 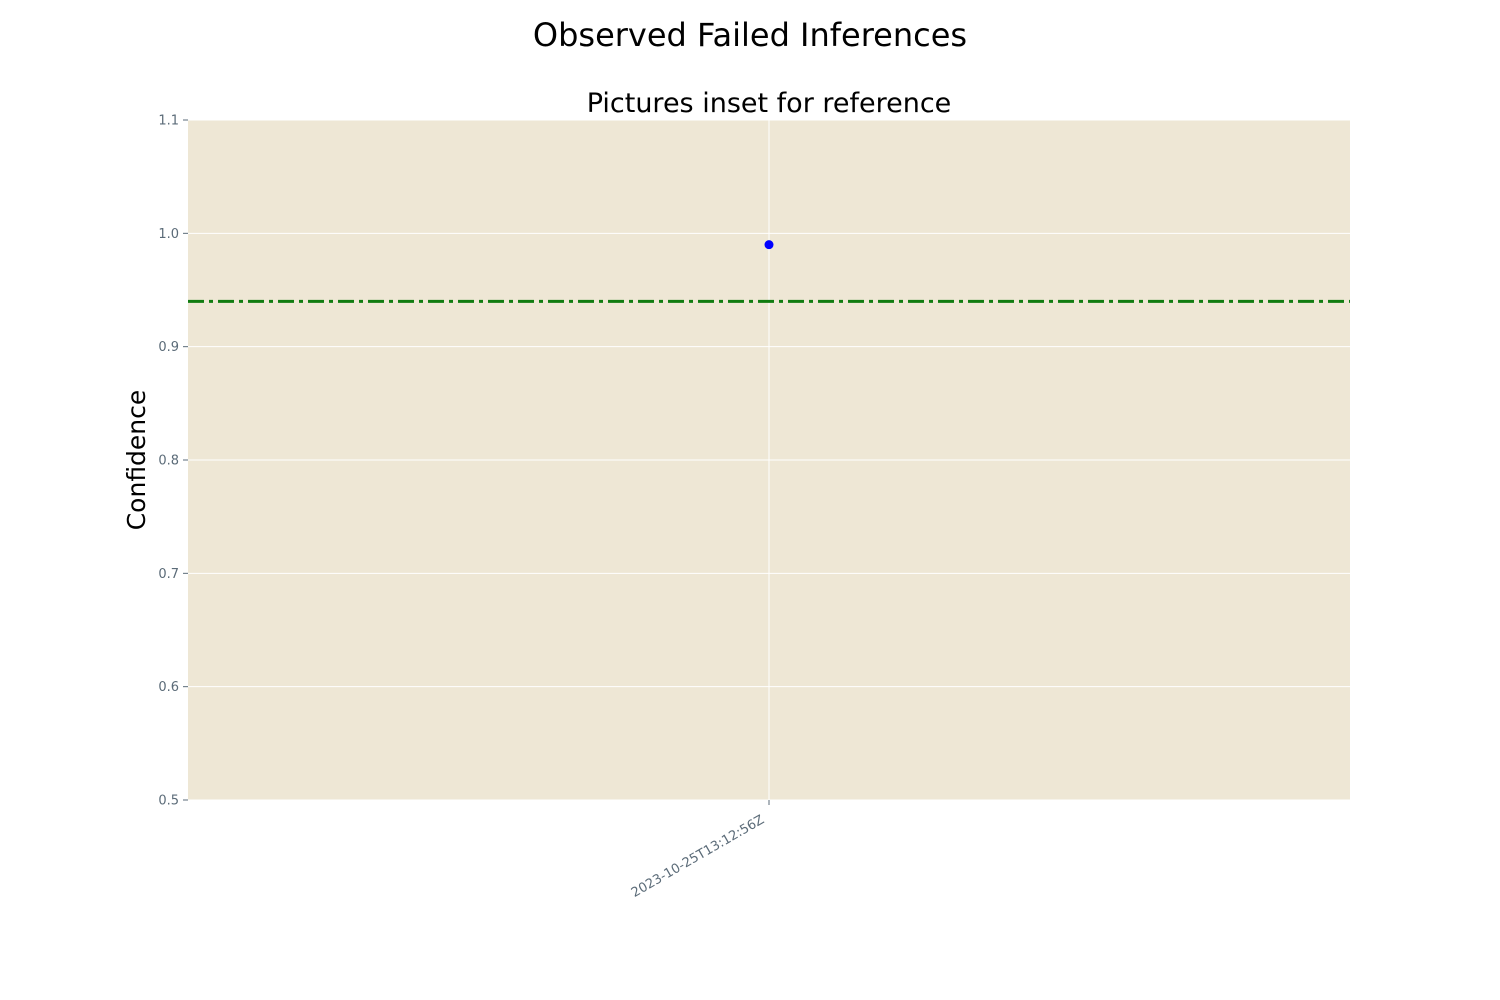 I want to click on x-tick-label: 2023-10-25T13:12:56Z, so click(x=698, y=856).